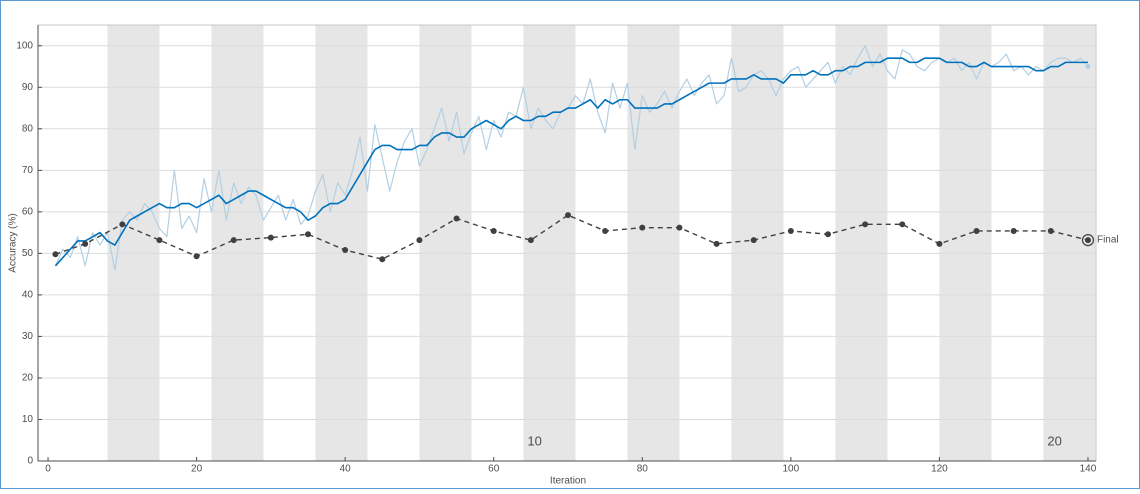  Describe the element at coordinates (643, 469) in the screenshot. I see `x-tick-label: 80` at that location.